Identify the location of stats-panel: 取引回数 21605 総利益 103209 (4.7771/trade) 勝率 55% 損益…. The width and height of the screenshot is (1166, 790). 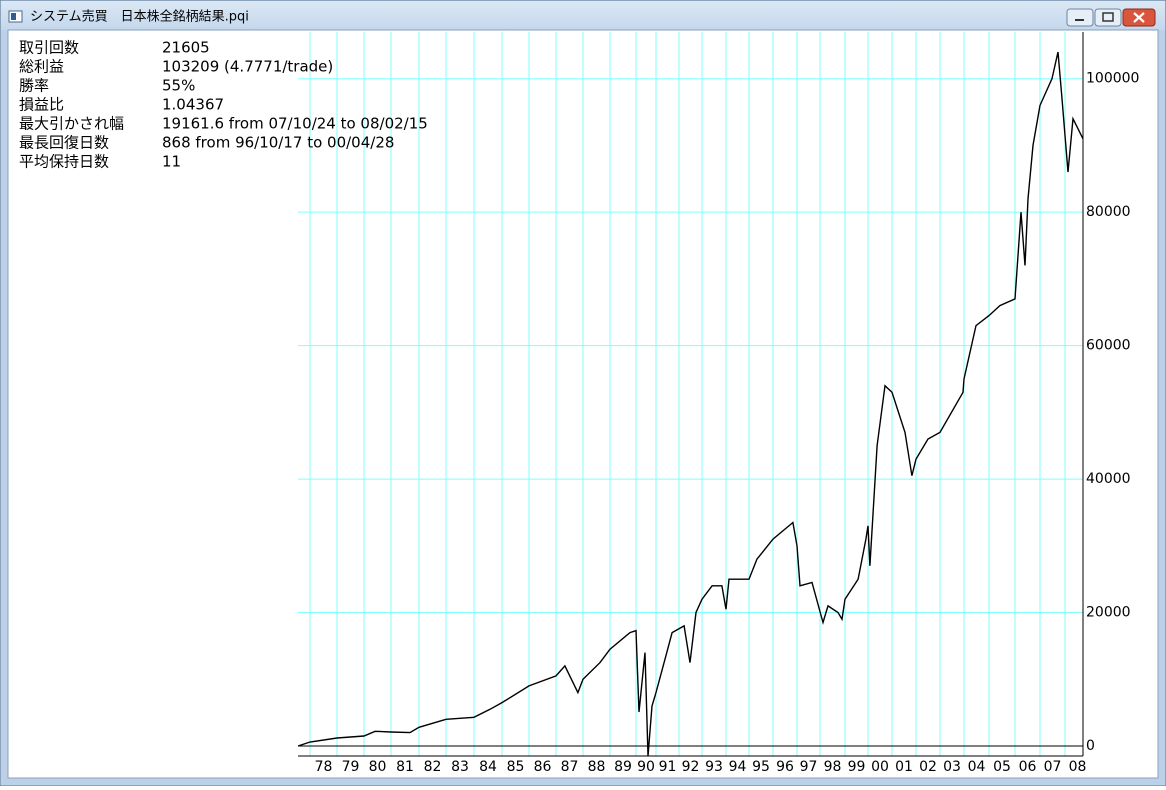
(223, 105).